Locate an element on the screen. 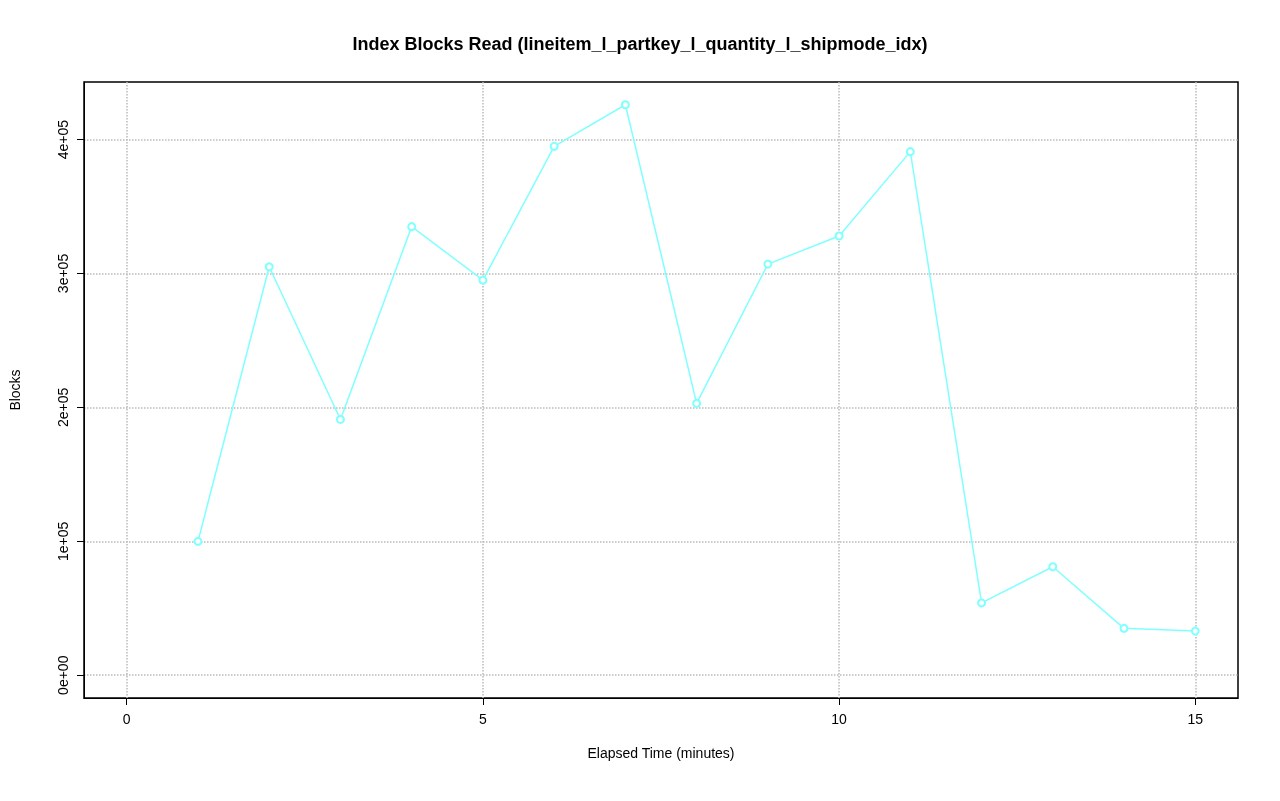 This screenshot has height=801, width=1280. y-tick-label: 3e+05 is located at coordinates (63, 273).